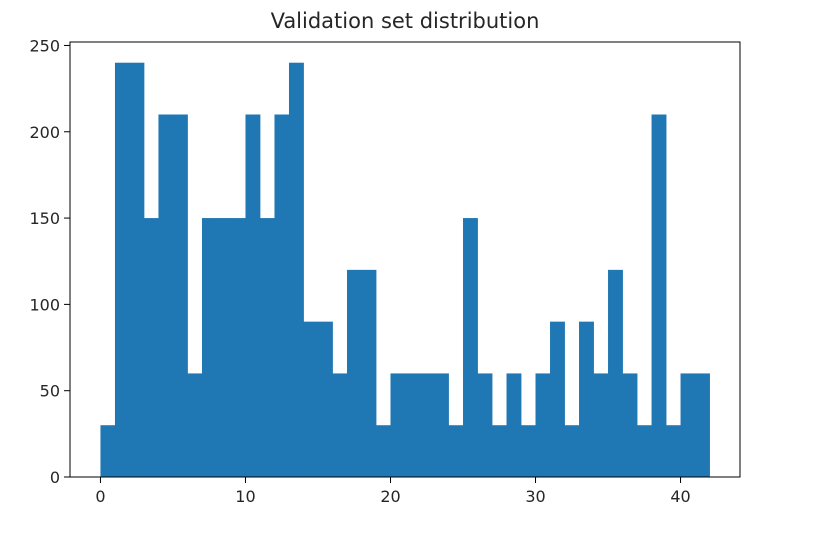 This screenshot has height=546, width=824. Describe the element at coordinates (535, 496) in the screenshot. I see `x-tick-label-3: 30` at that location.